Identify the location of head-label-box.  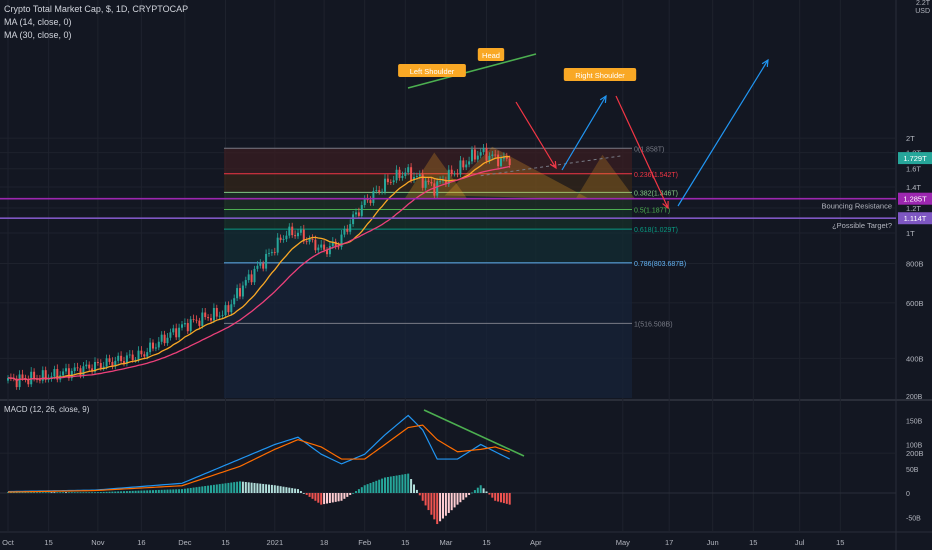
(491, 54).